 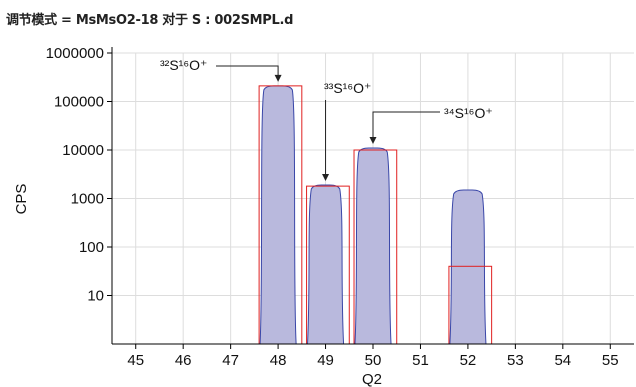 What do you see at coordinates (372, 379) in the screenshot?
I see `x-axis-label: Q2` at bounding box center [372, 379].